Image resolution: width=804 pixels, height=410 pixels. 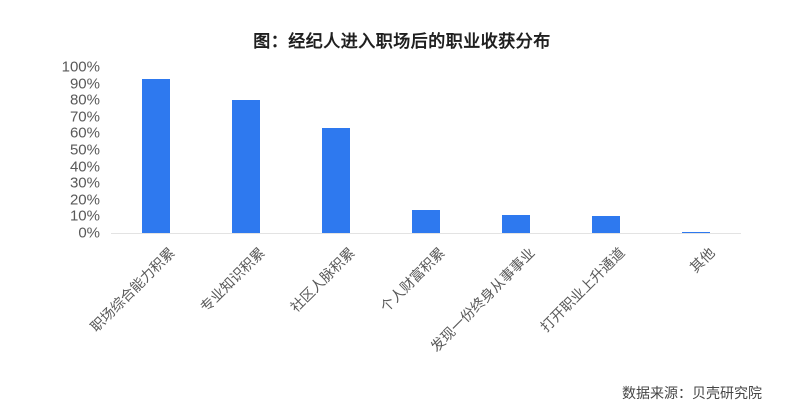 What do you see at coordinates (402, 41) in the screenshot?
I see `chart-title: 图：经纪人进入职场后的职业收获分布` at bounding box center [402, 41].